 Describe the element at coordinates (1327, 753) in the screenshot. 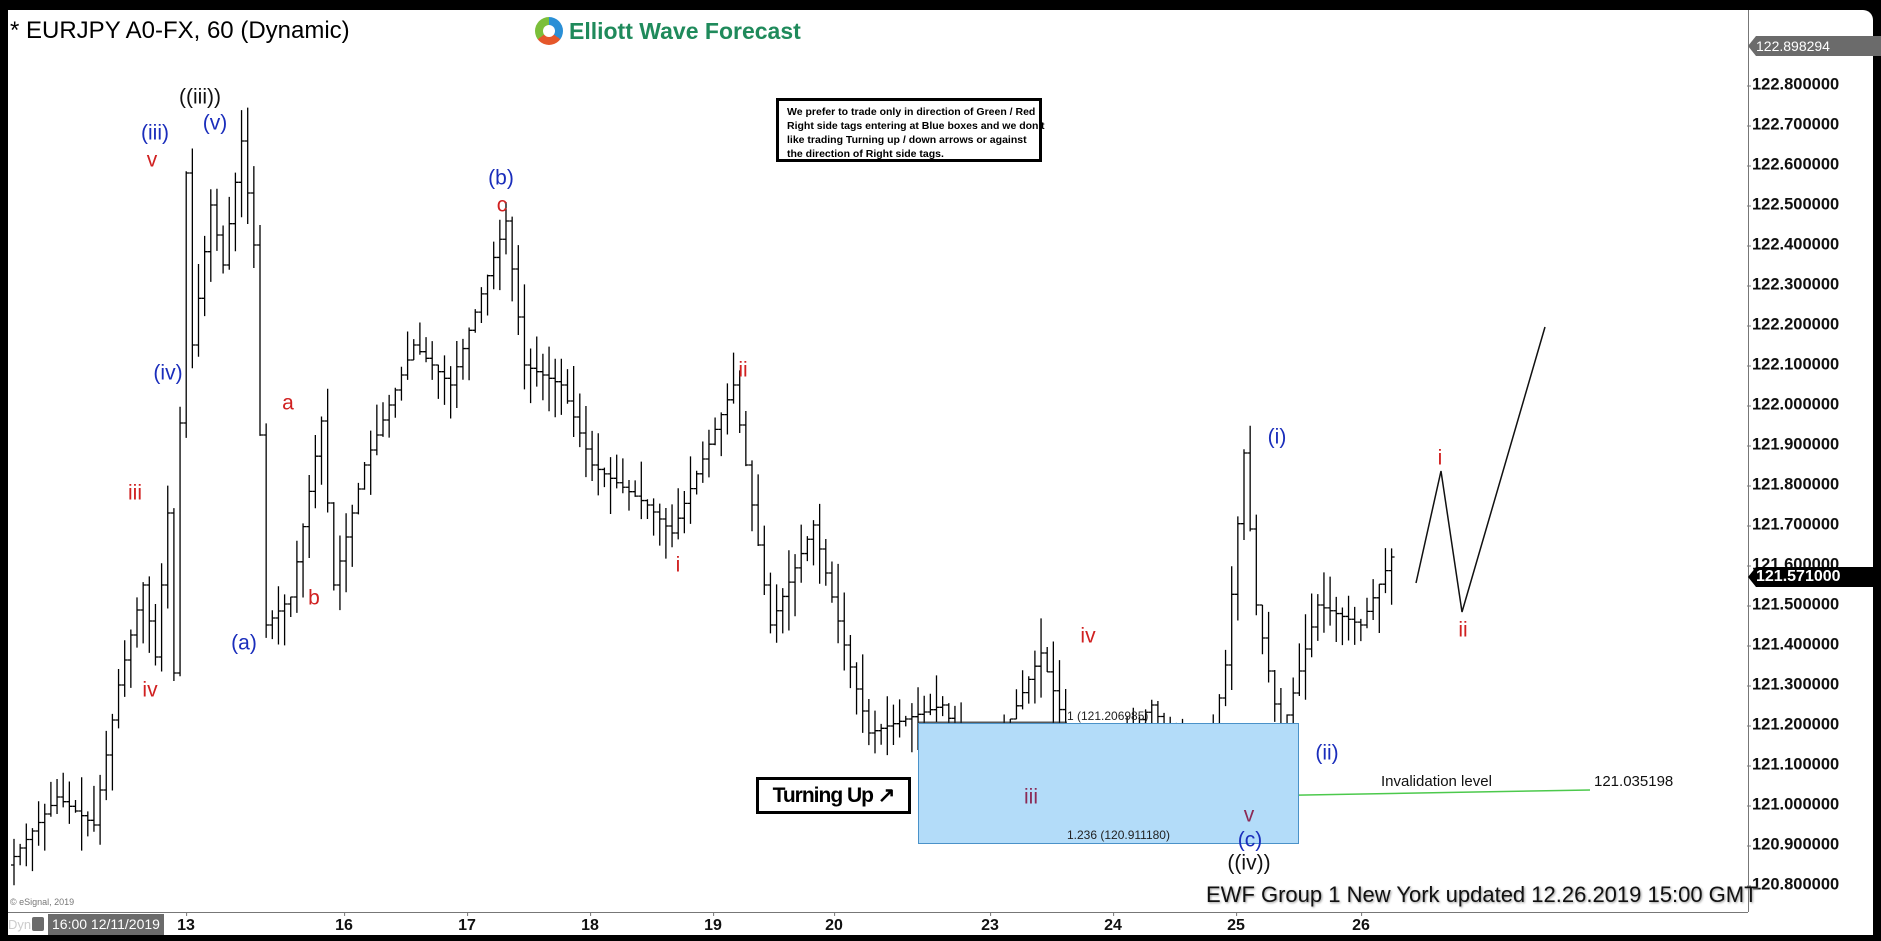

I see `wave-label: (ii)` at that location.